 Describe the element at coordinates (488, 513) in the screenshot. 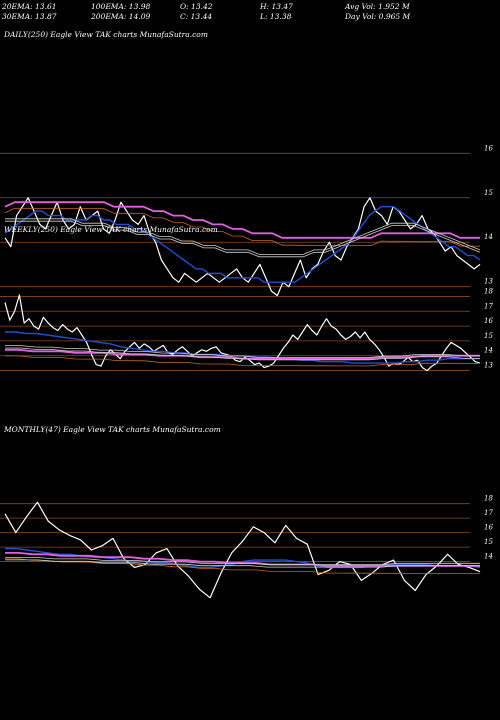

I see `monthly-ytick-label: 17` at that location.